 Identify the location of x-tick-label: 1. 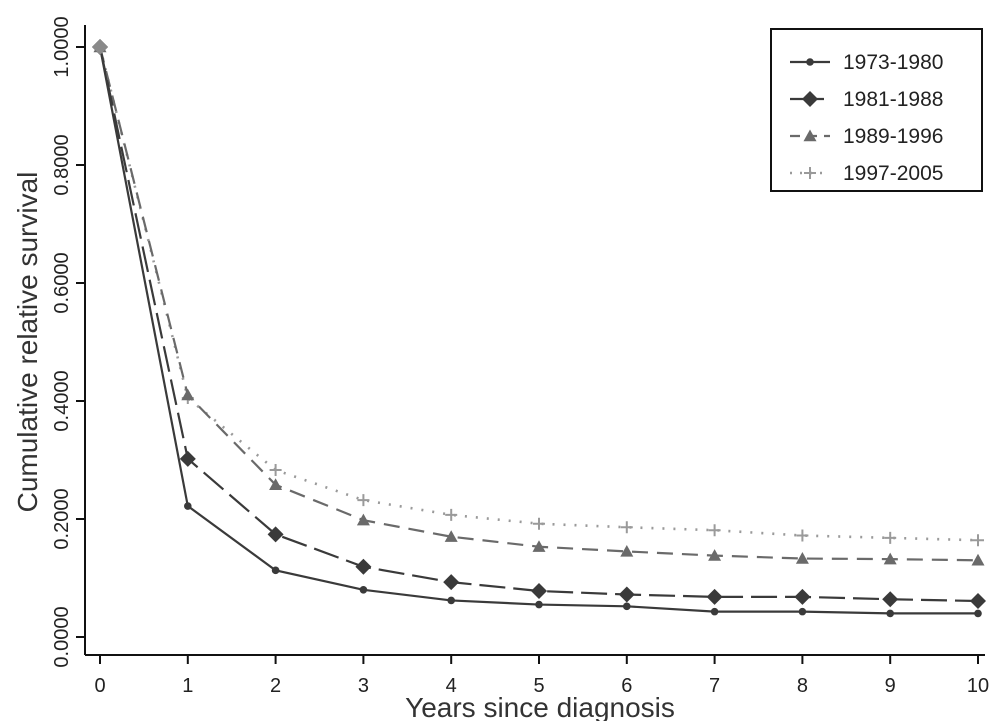
(187, 686).